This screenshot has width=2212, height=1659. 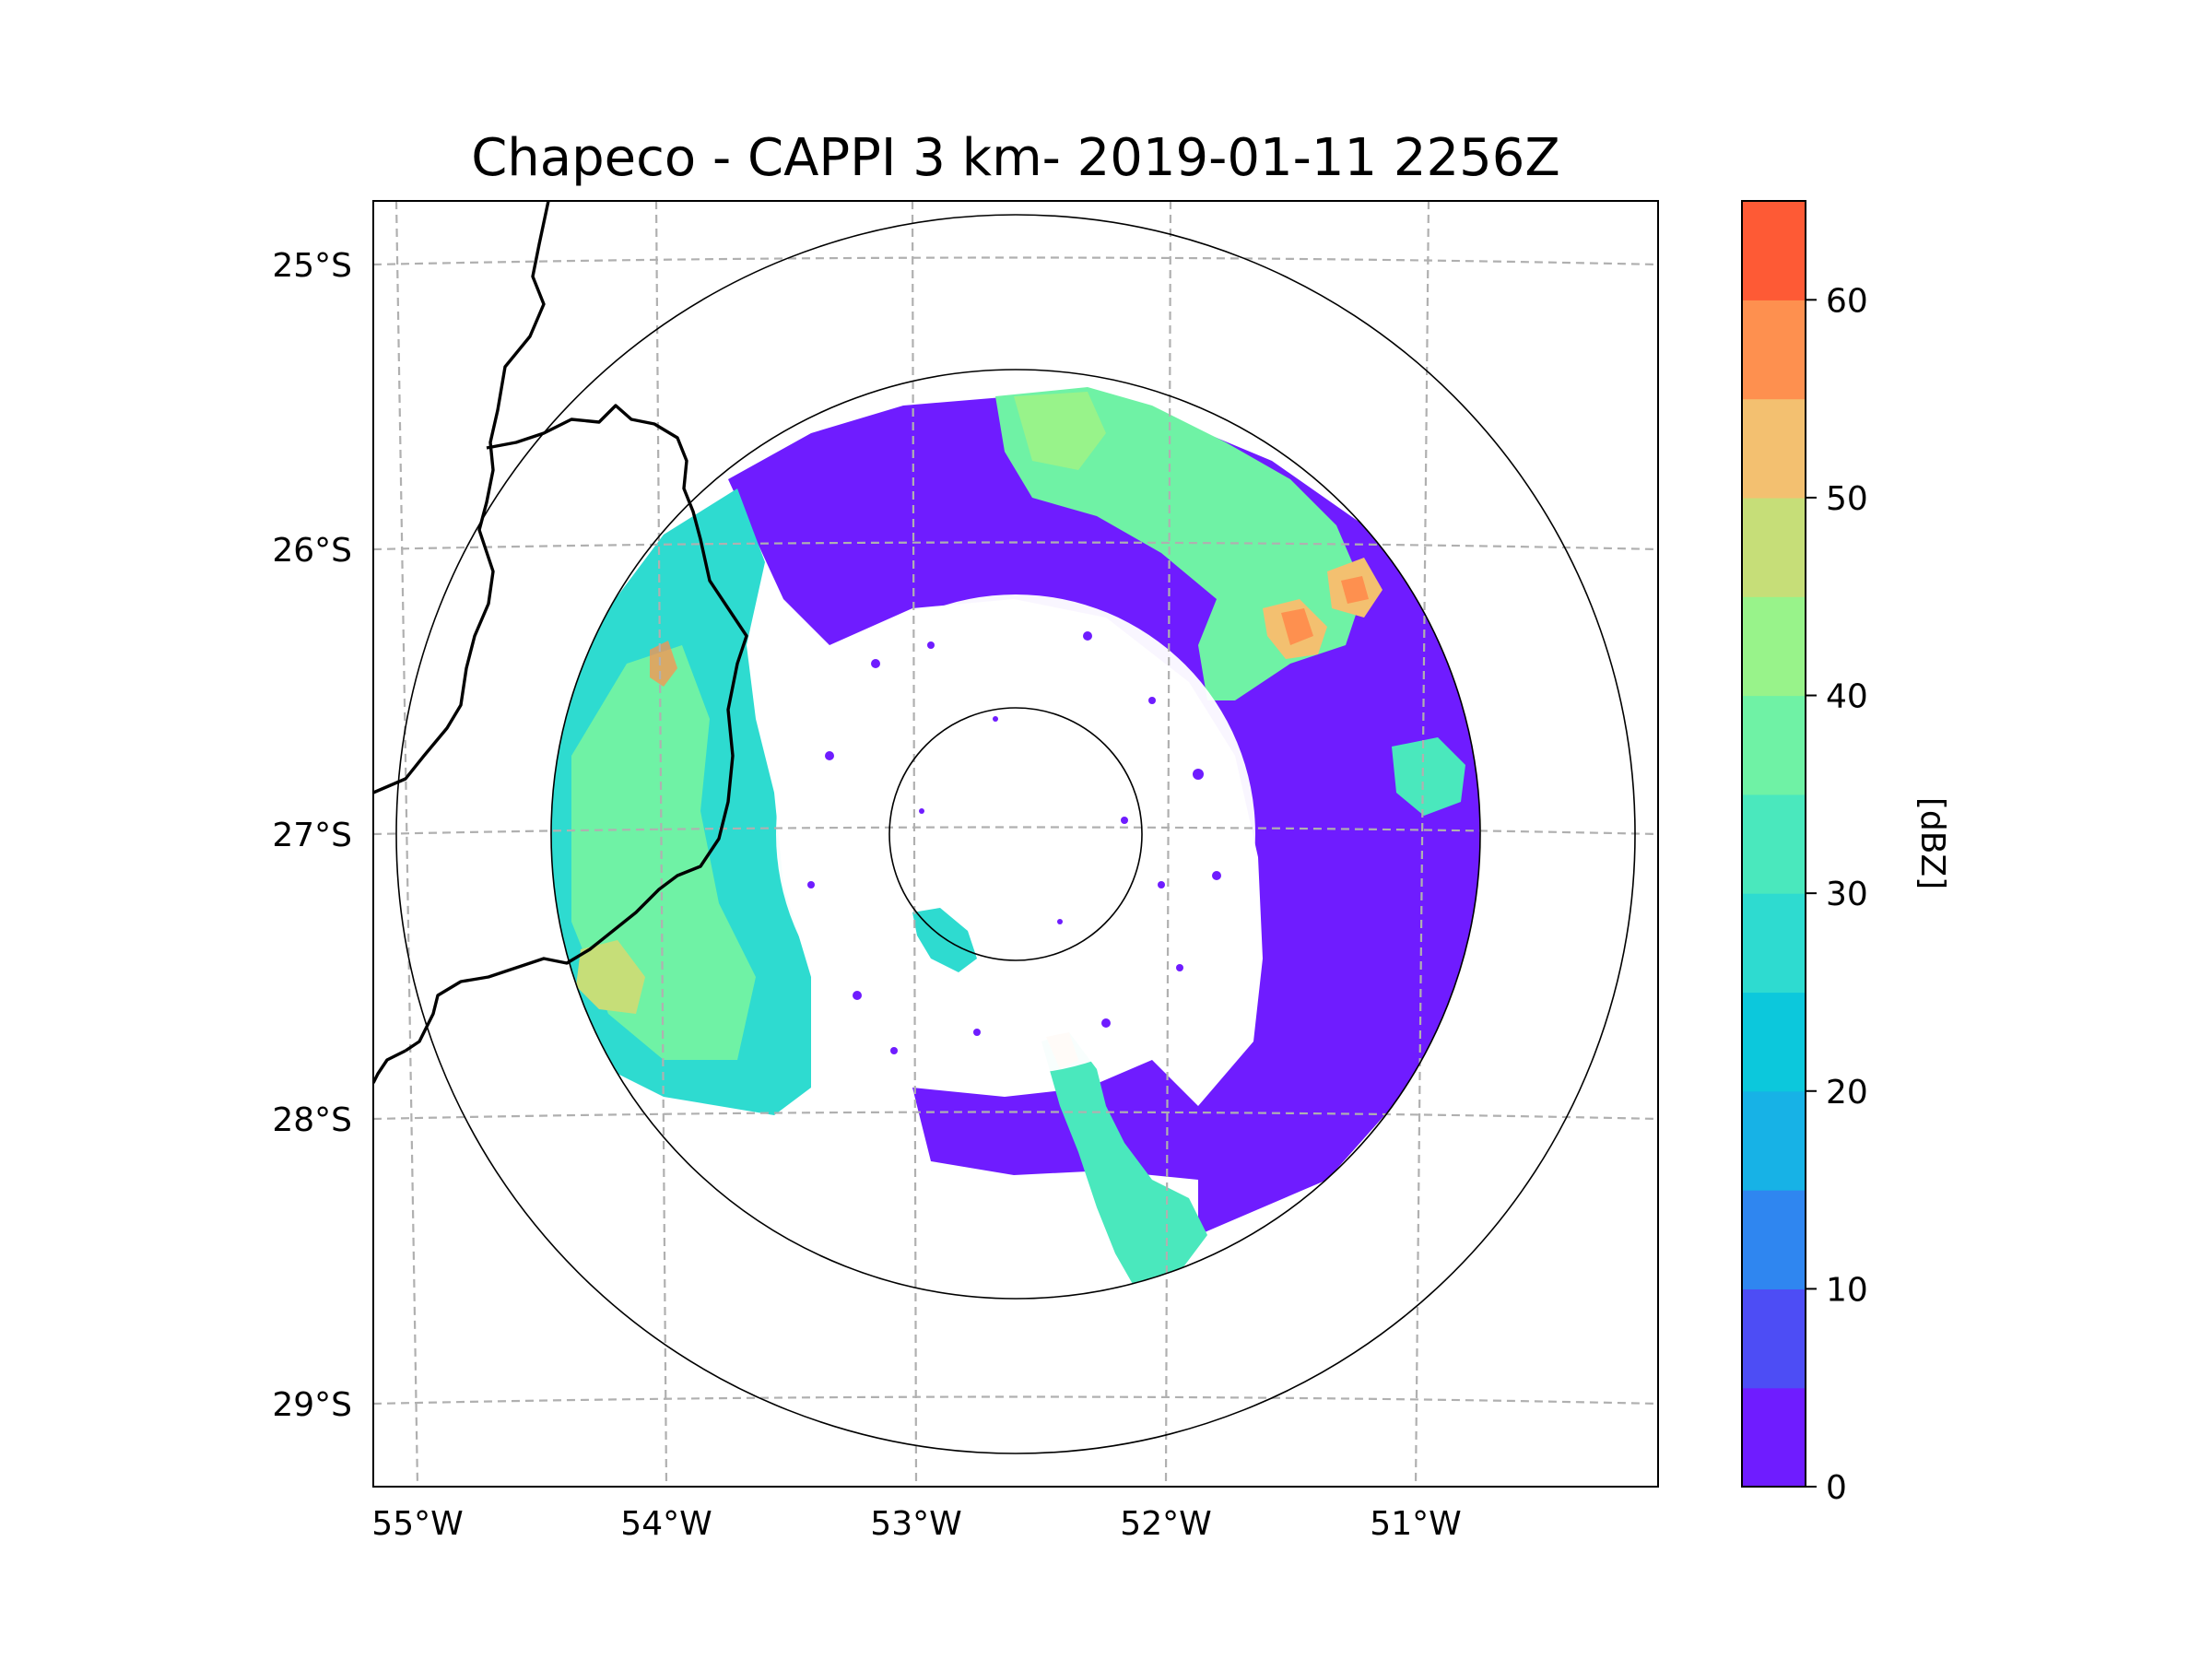 What do you see at coordinates (1836, 1488) in the screenshot?
I see `colorbar-tick-label: 0` at bounding box center [1836, 1488].